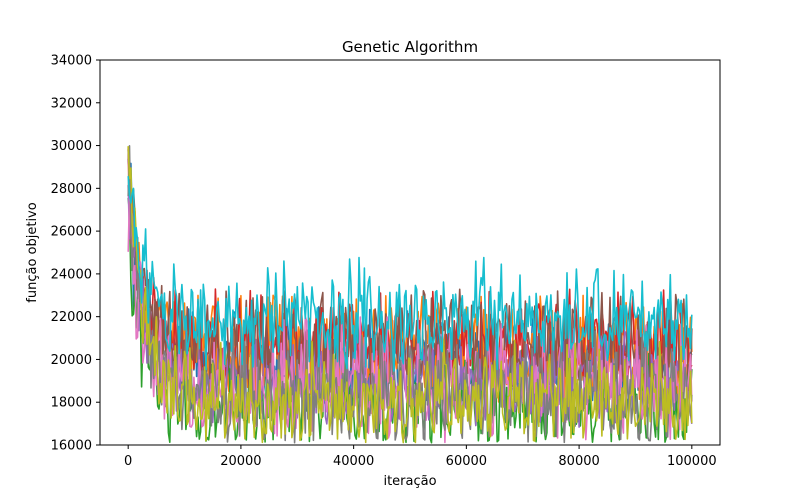  I want to click on x-tick-label: 60000, so click(466, 461).